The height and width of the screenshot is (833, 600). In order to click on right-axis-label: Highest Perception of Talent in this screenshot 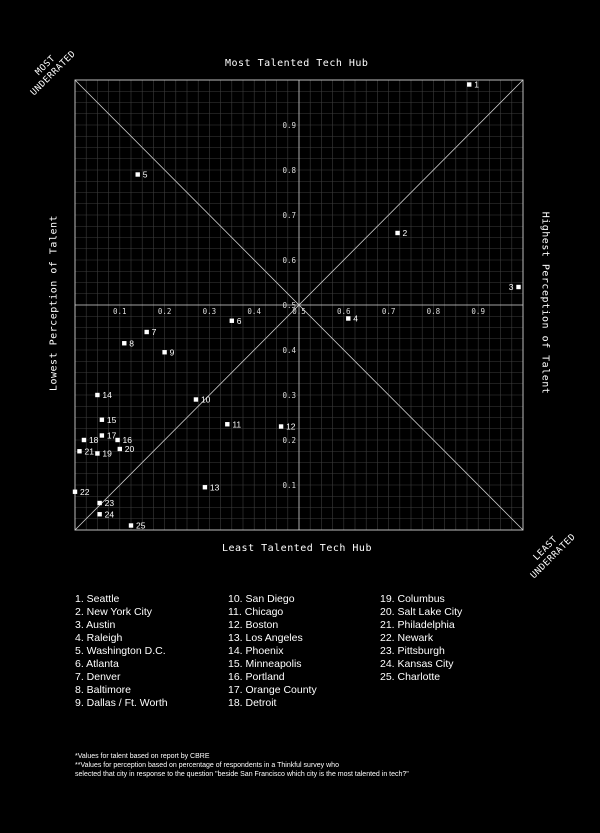, I will do `click(545, 303)`.